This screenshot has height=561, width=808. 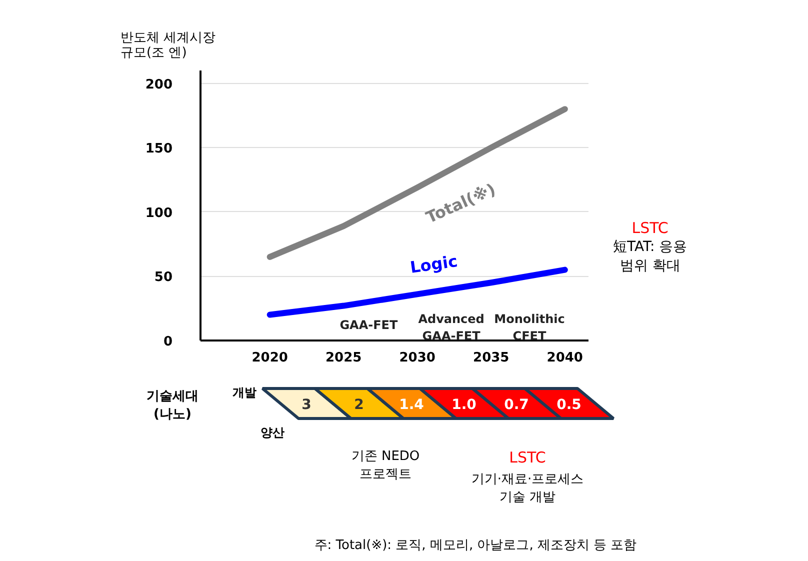 I want to click on y-tick-label: 150, so click(x=159, y=149).